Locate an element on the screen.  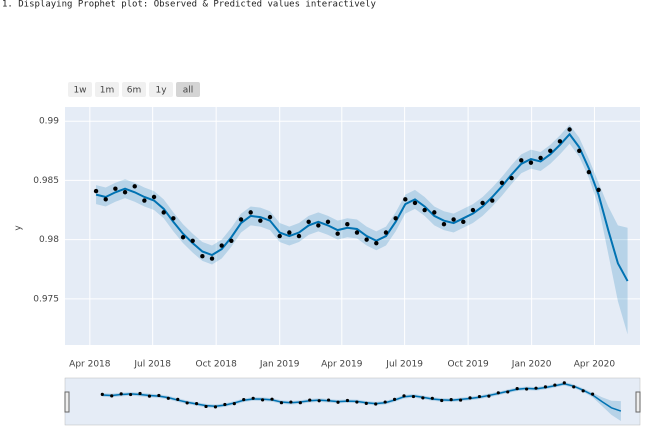
range-button-label: 6m is located at coordinates (134, 91).